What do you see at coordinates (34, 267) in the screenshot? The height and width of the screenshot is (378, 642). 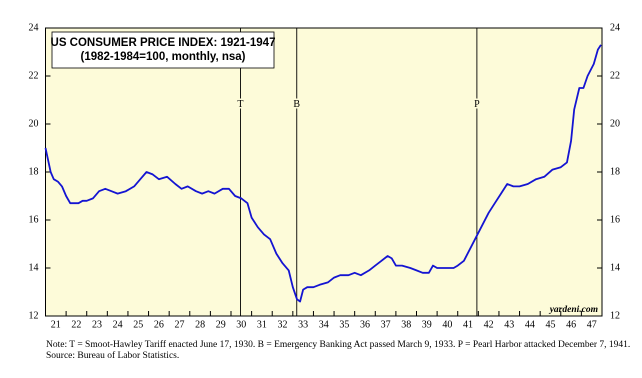 I see `y-tick-label: 14` at bounding box center [34, 267].